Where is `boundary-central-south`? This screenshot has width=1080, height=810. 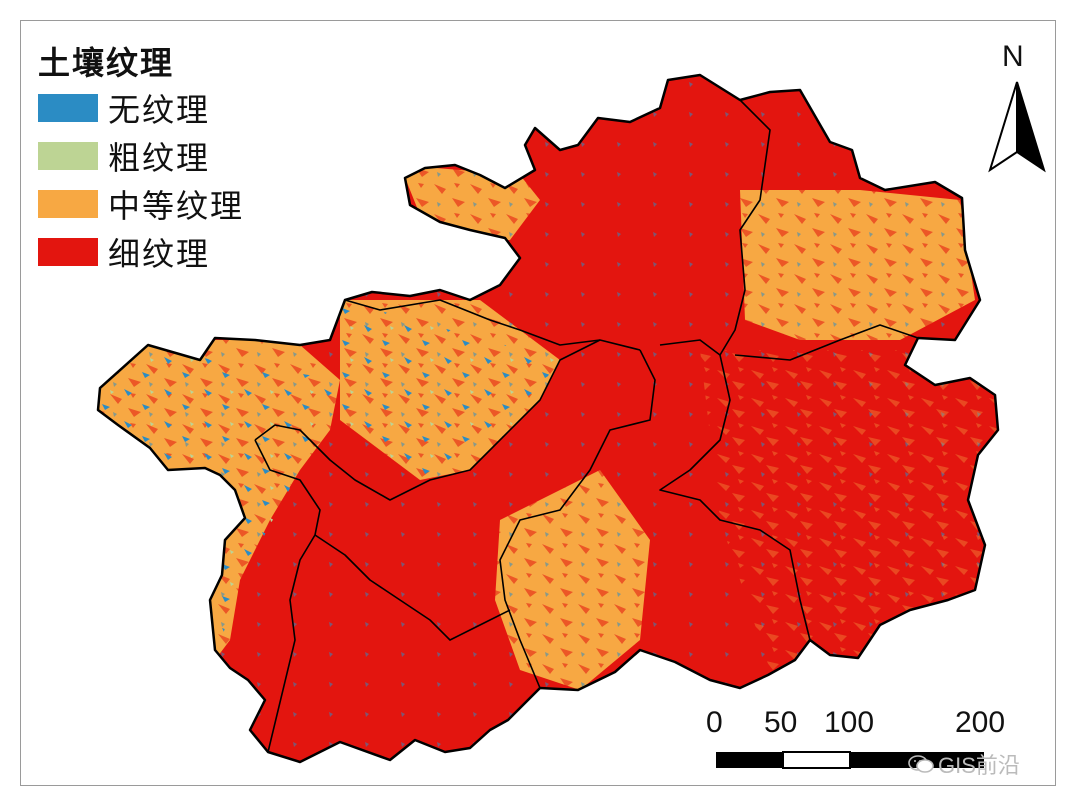
boundary-central-south is located at coordinates (577, 519).